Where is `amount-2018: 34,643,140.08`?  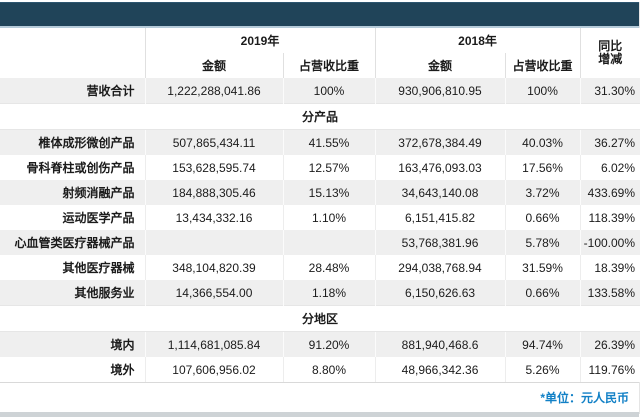 amount-2018: 34,643,140.08 is located at coordinates (440, 192).